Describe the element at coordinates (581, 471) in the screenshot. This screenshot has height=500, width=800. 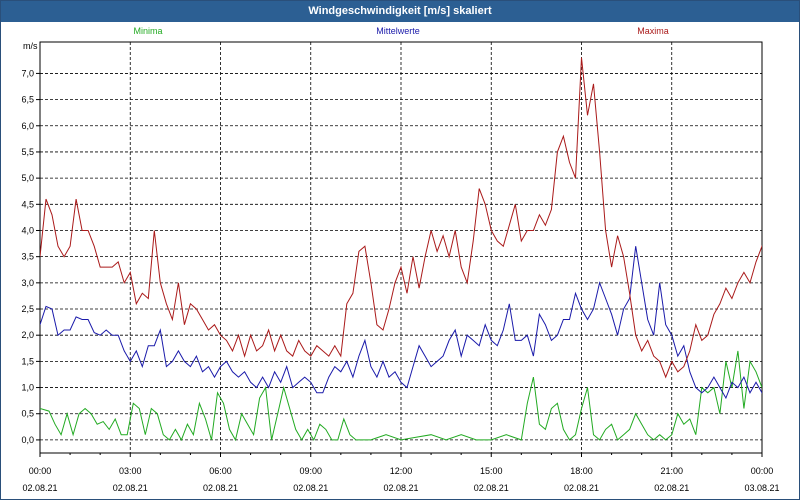
I see `x-tick-time: 18:00` at that location.